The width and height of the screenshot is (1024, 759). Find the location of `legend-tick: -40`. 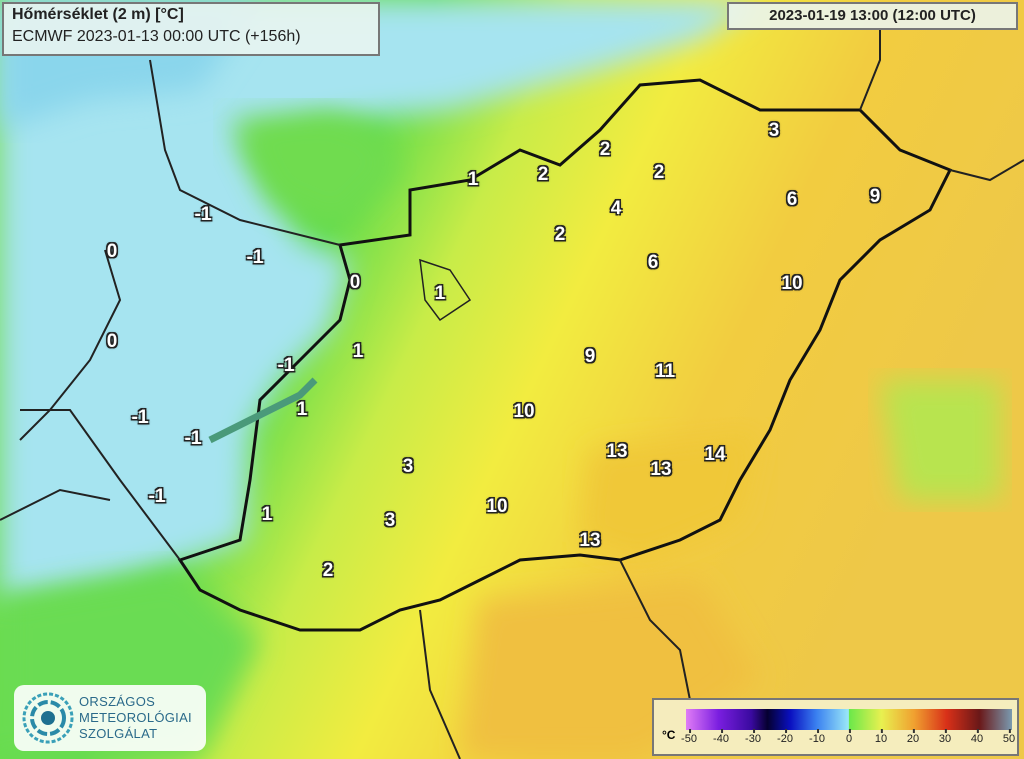

legend-tick: -40 is located at coordinates (721, 737).